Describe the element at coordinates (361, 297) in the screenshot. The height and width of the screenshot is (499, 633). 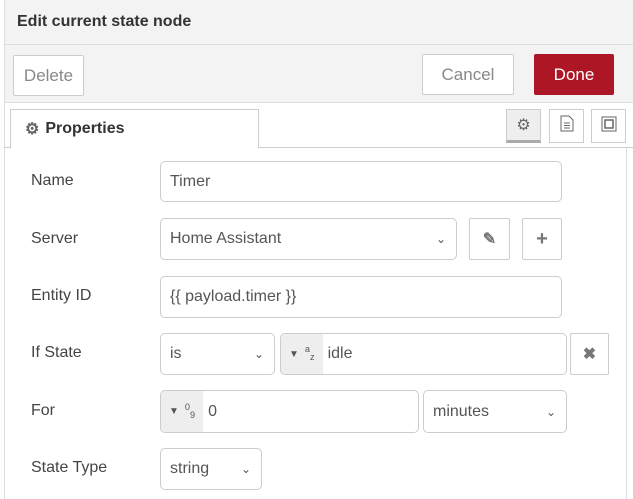
I see `entity-id-input: {{ payload.timer }}` at that location.